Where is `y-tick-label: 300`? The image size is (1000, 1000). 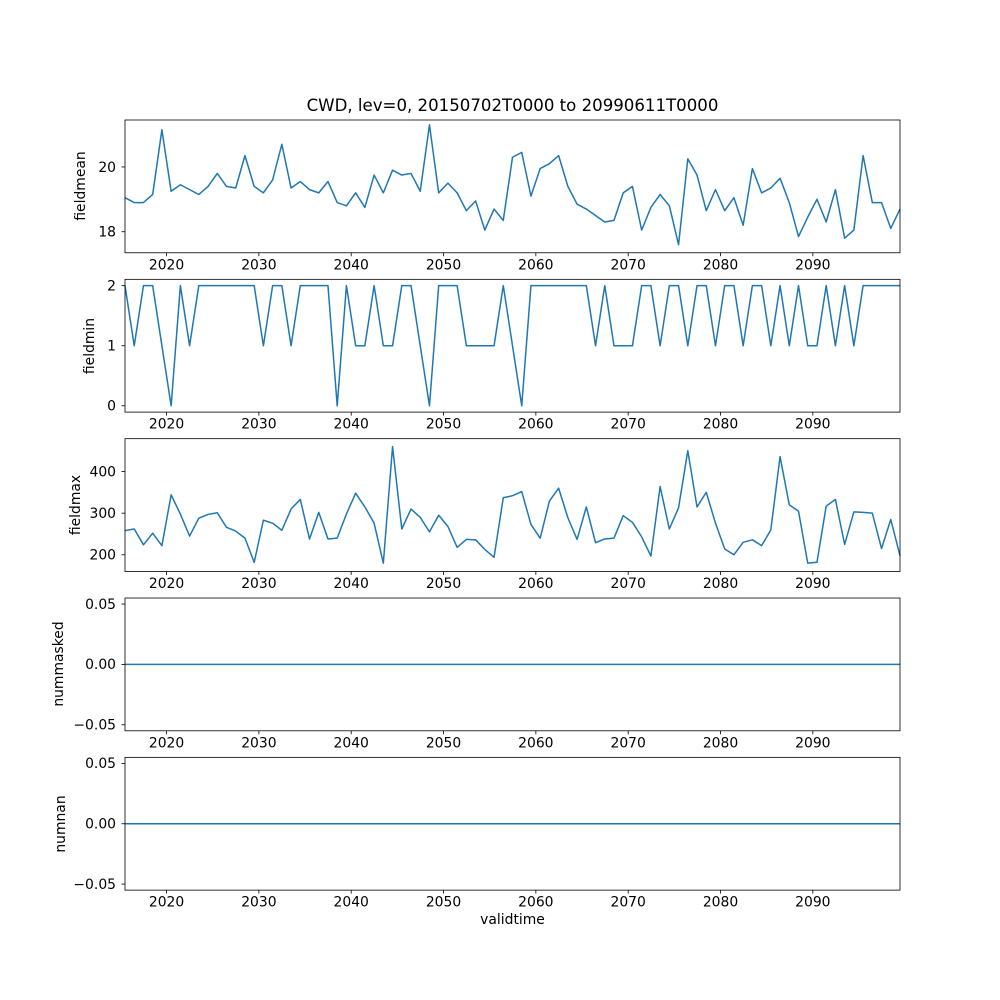
y-tick-label: 300 is located at coordinates (102, 514).